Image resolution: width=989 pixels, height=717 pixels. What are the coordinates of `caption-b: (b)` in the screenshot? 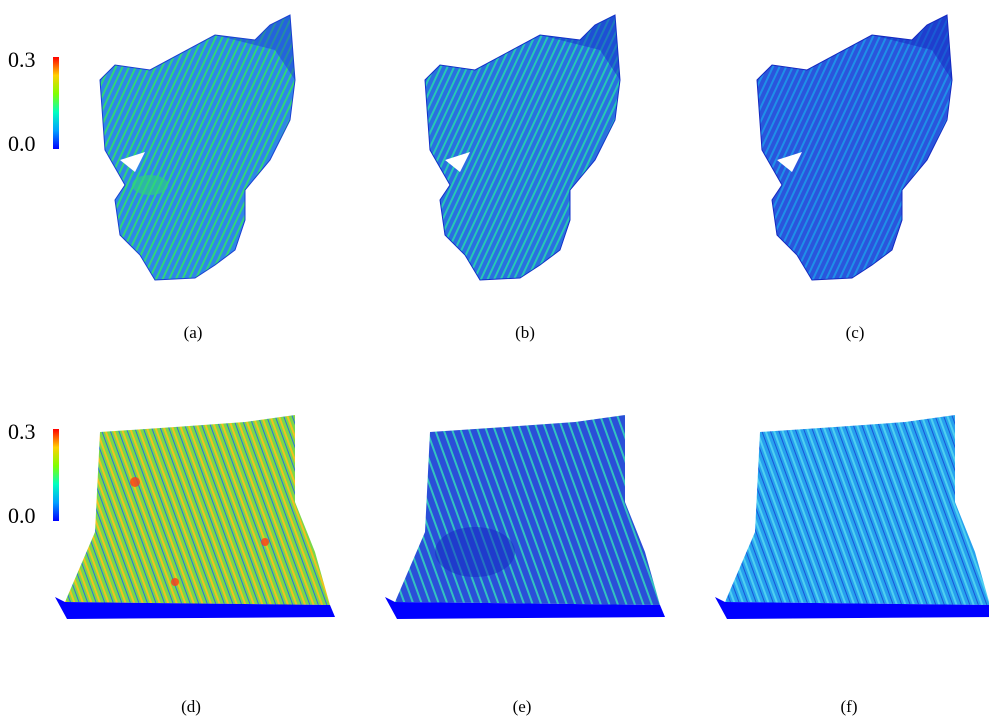 It's located at (525, 332).